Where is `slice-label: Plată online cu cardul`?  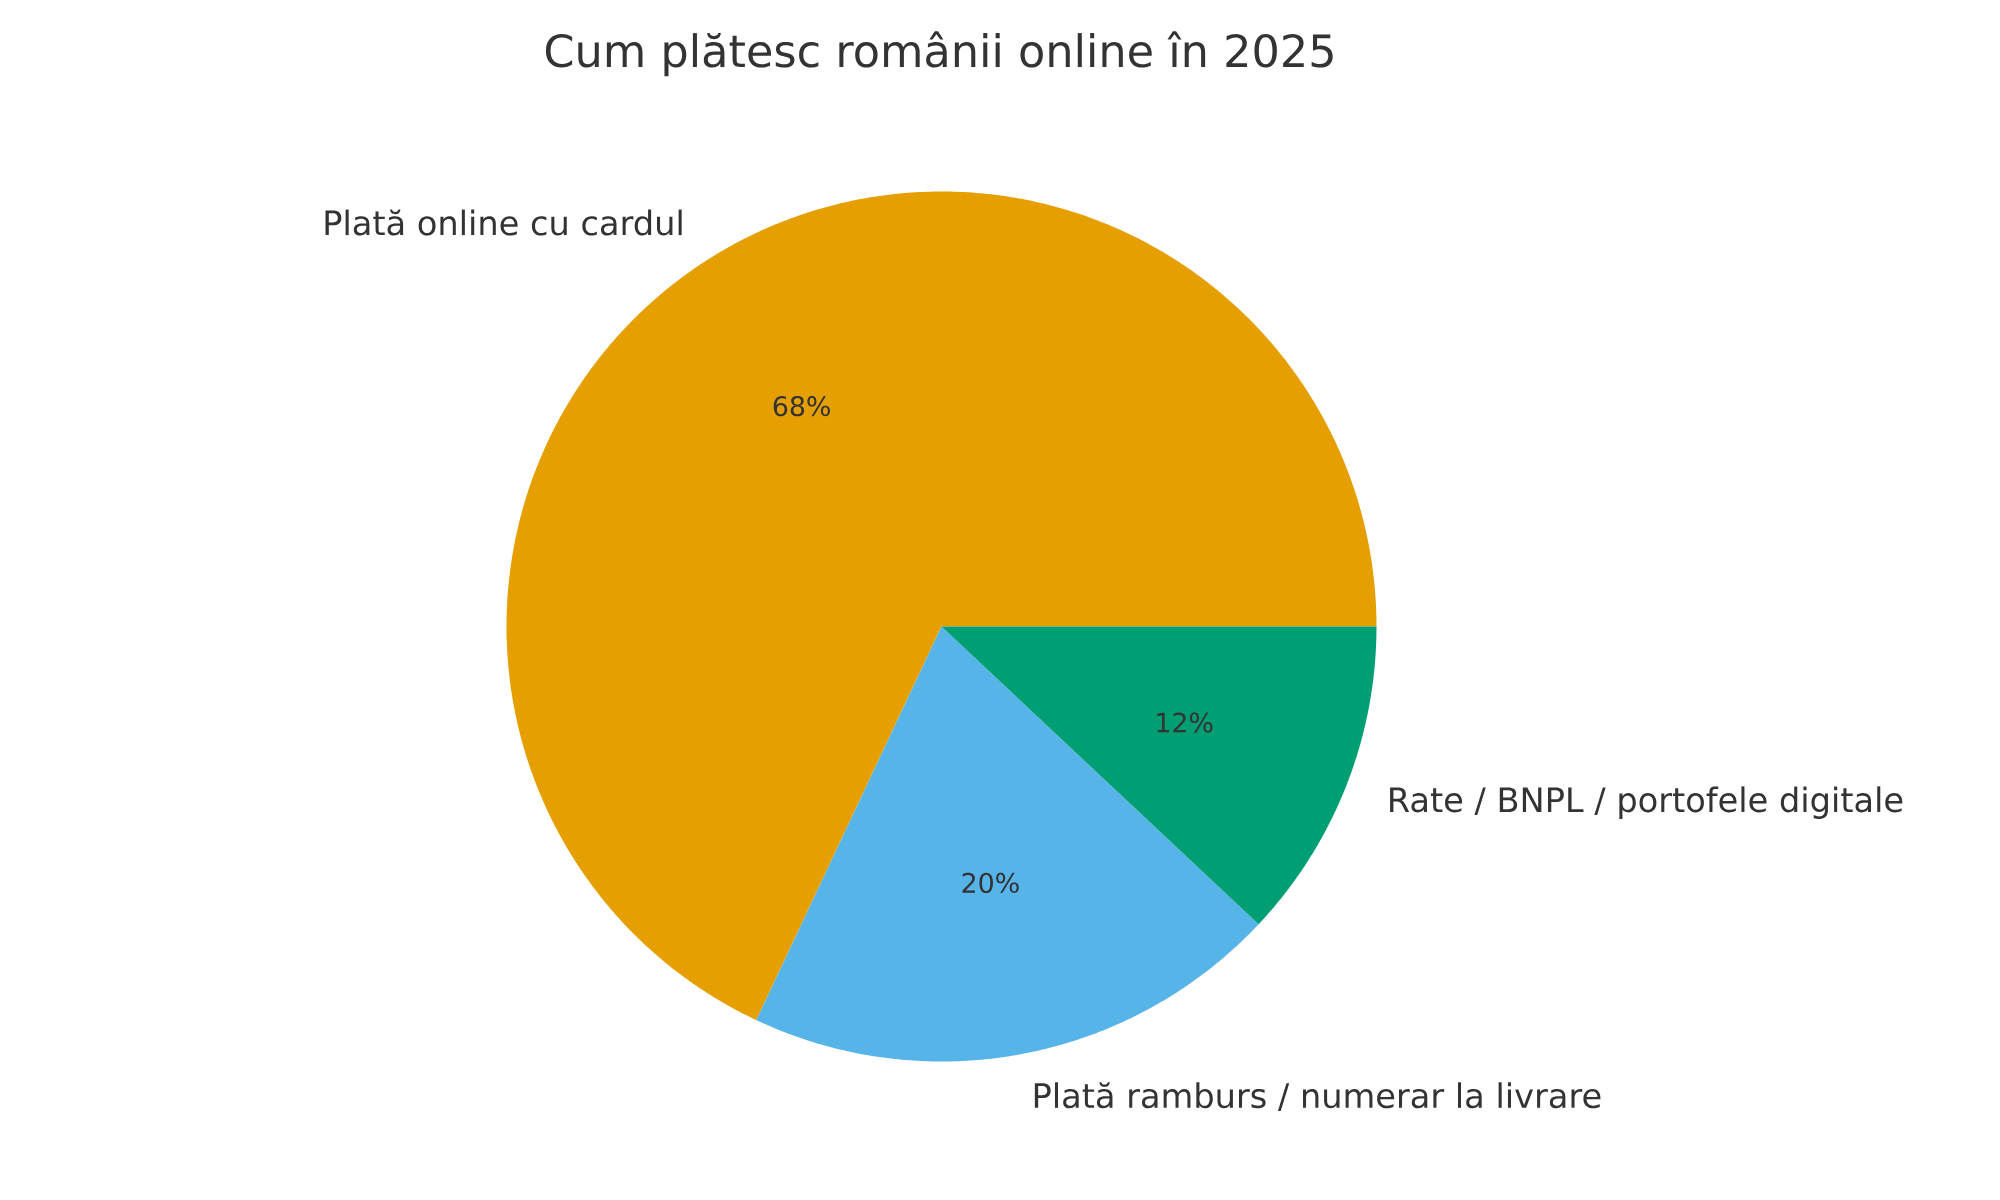 slice-label: Plată online cu cardul is located at coordinates (503, 222).